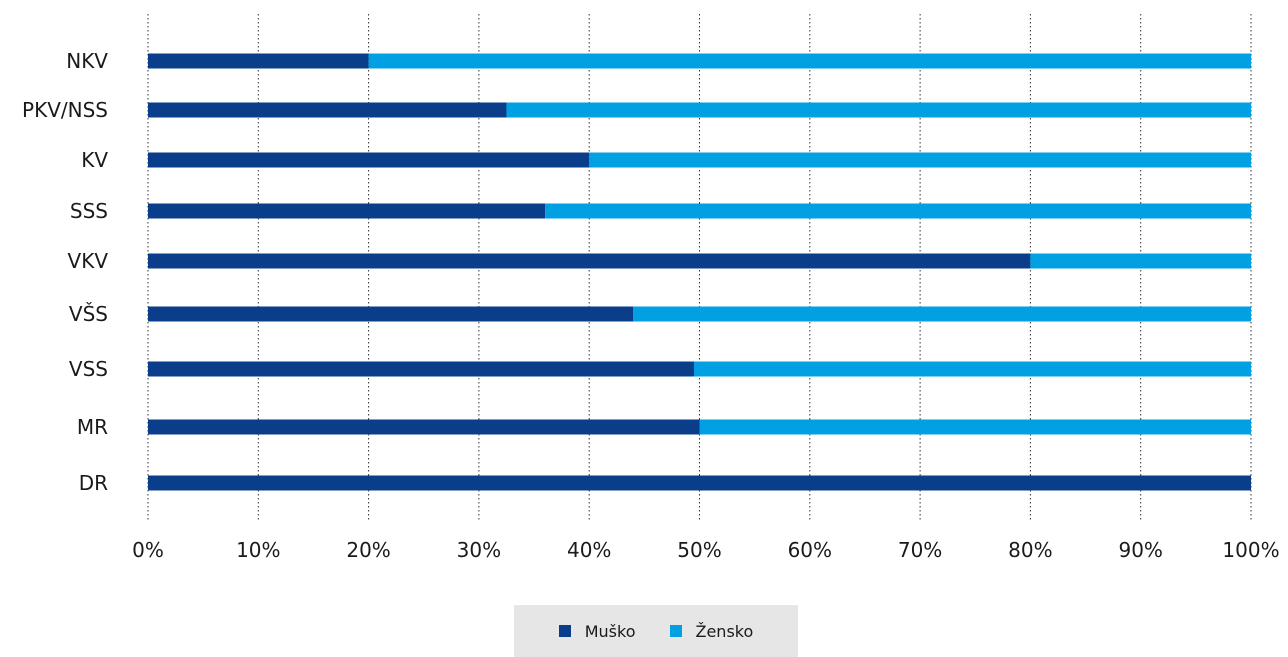 This screenshot has width=1288, height=657. I want to click on bar-female-mr, so click(975, 427).